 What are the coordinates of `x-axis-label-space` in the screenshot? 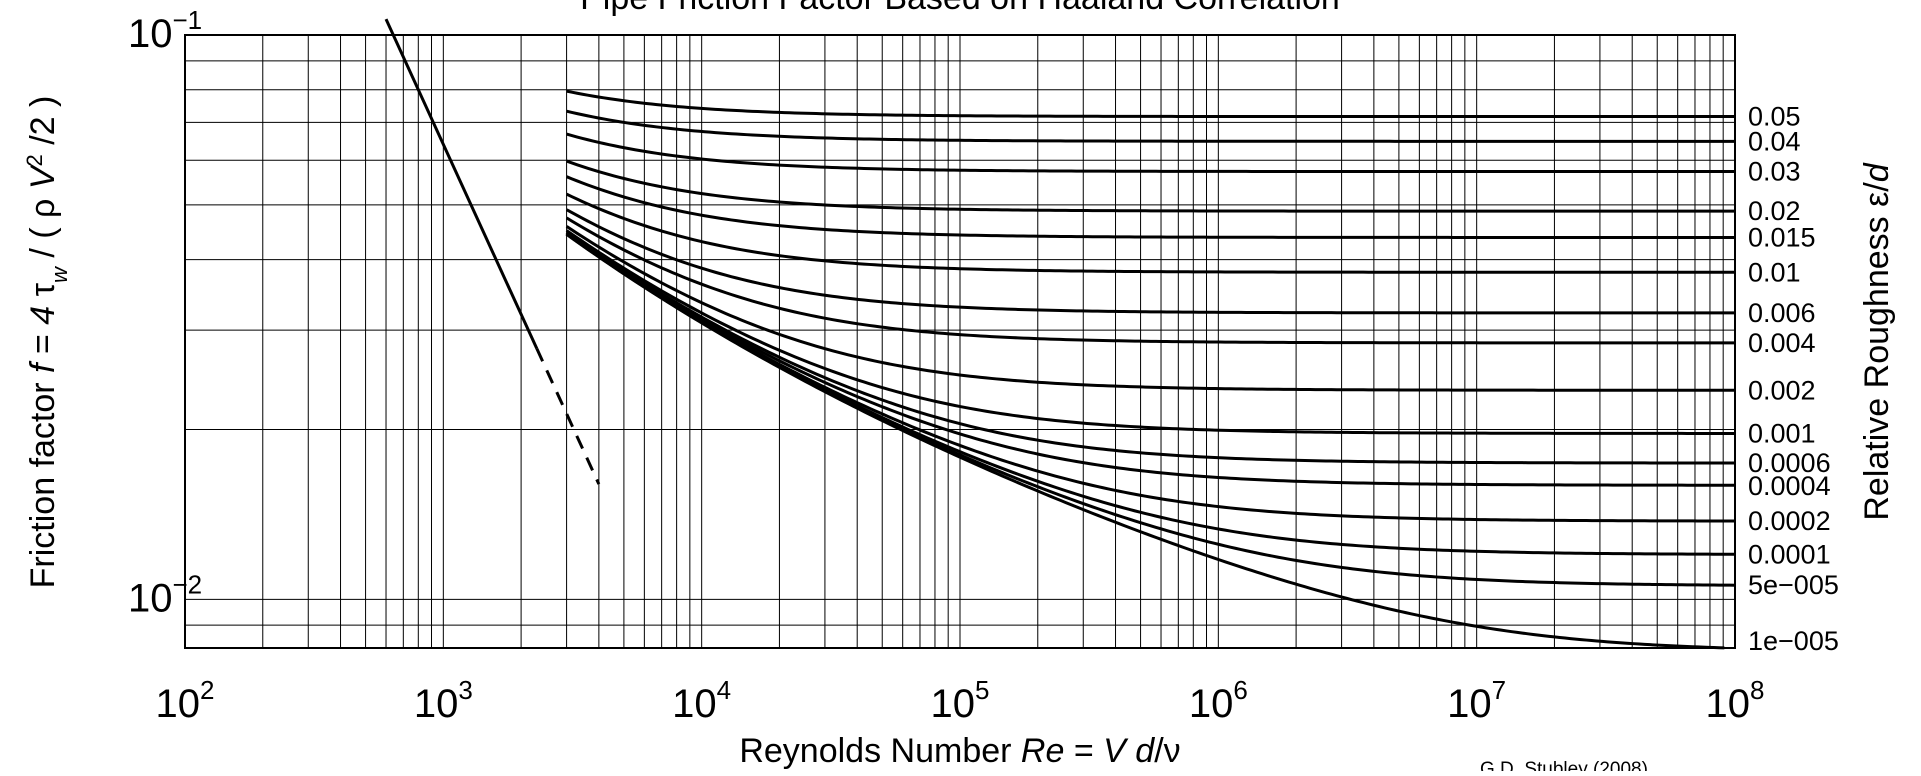 It's located at (1130, 751).